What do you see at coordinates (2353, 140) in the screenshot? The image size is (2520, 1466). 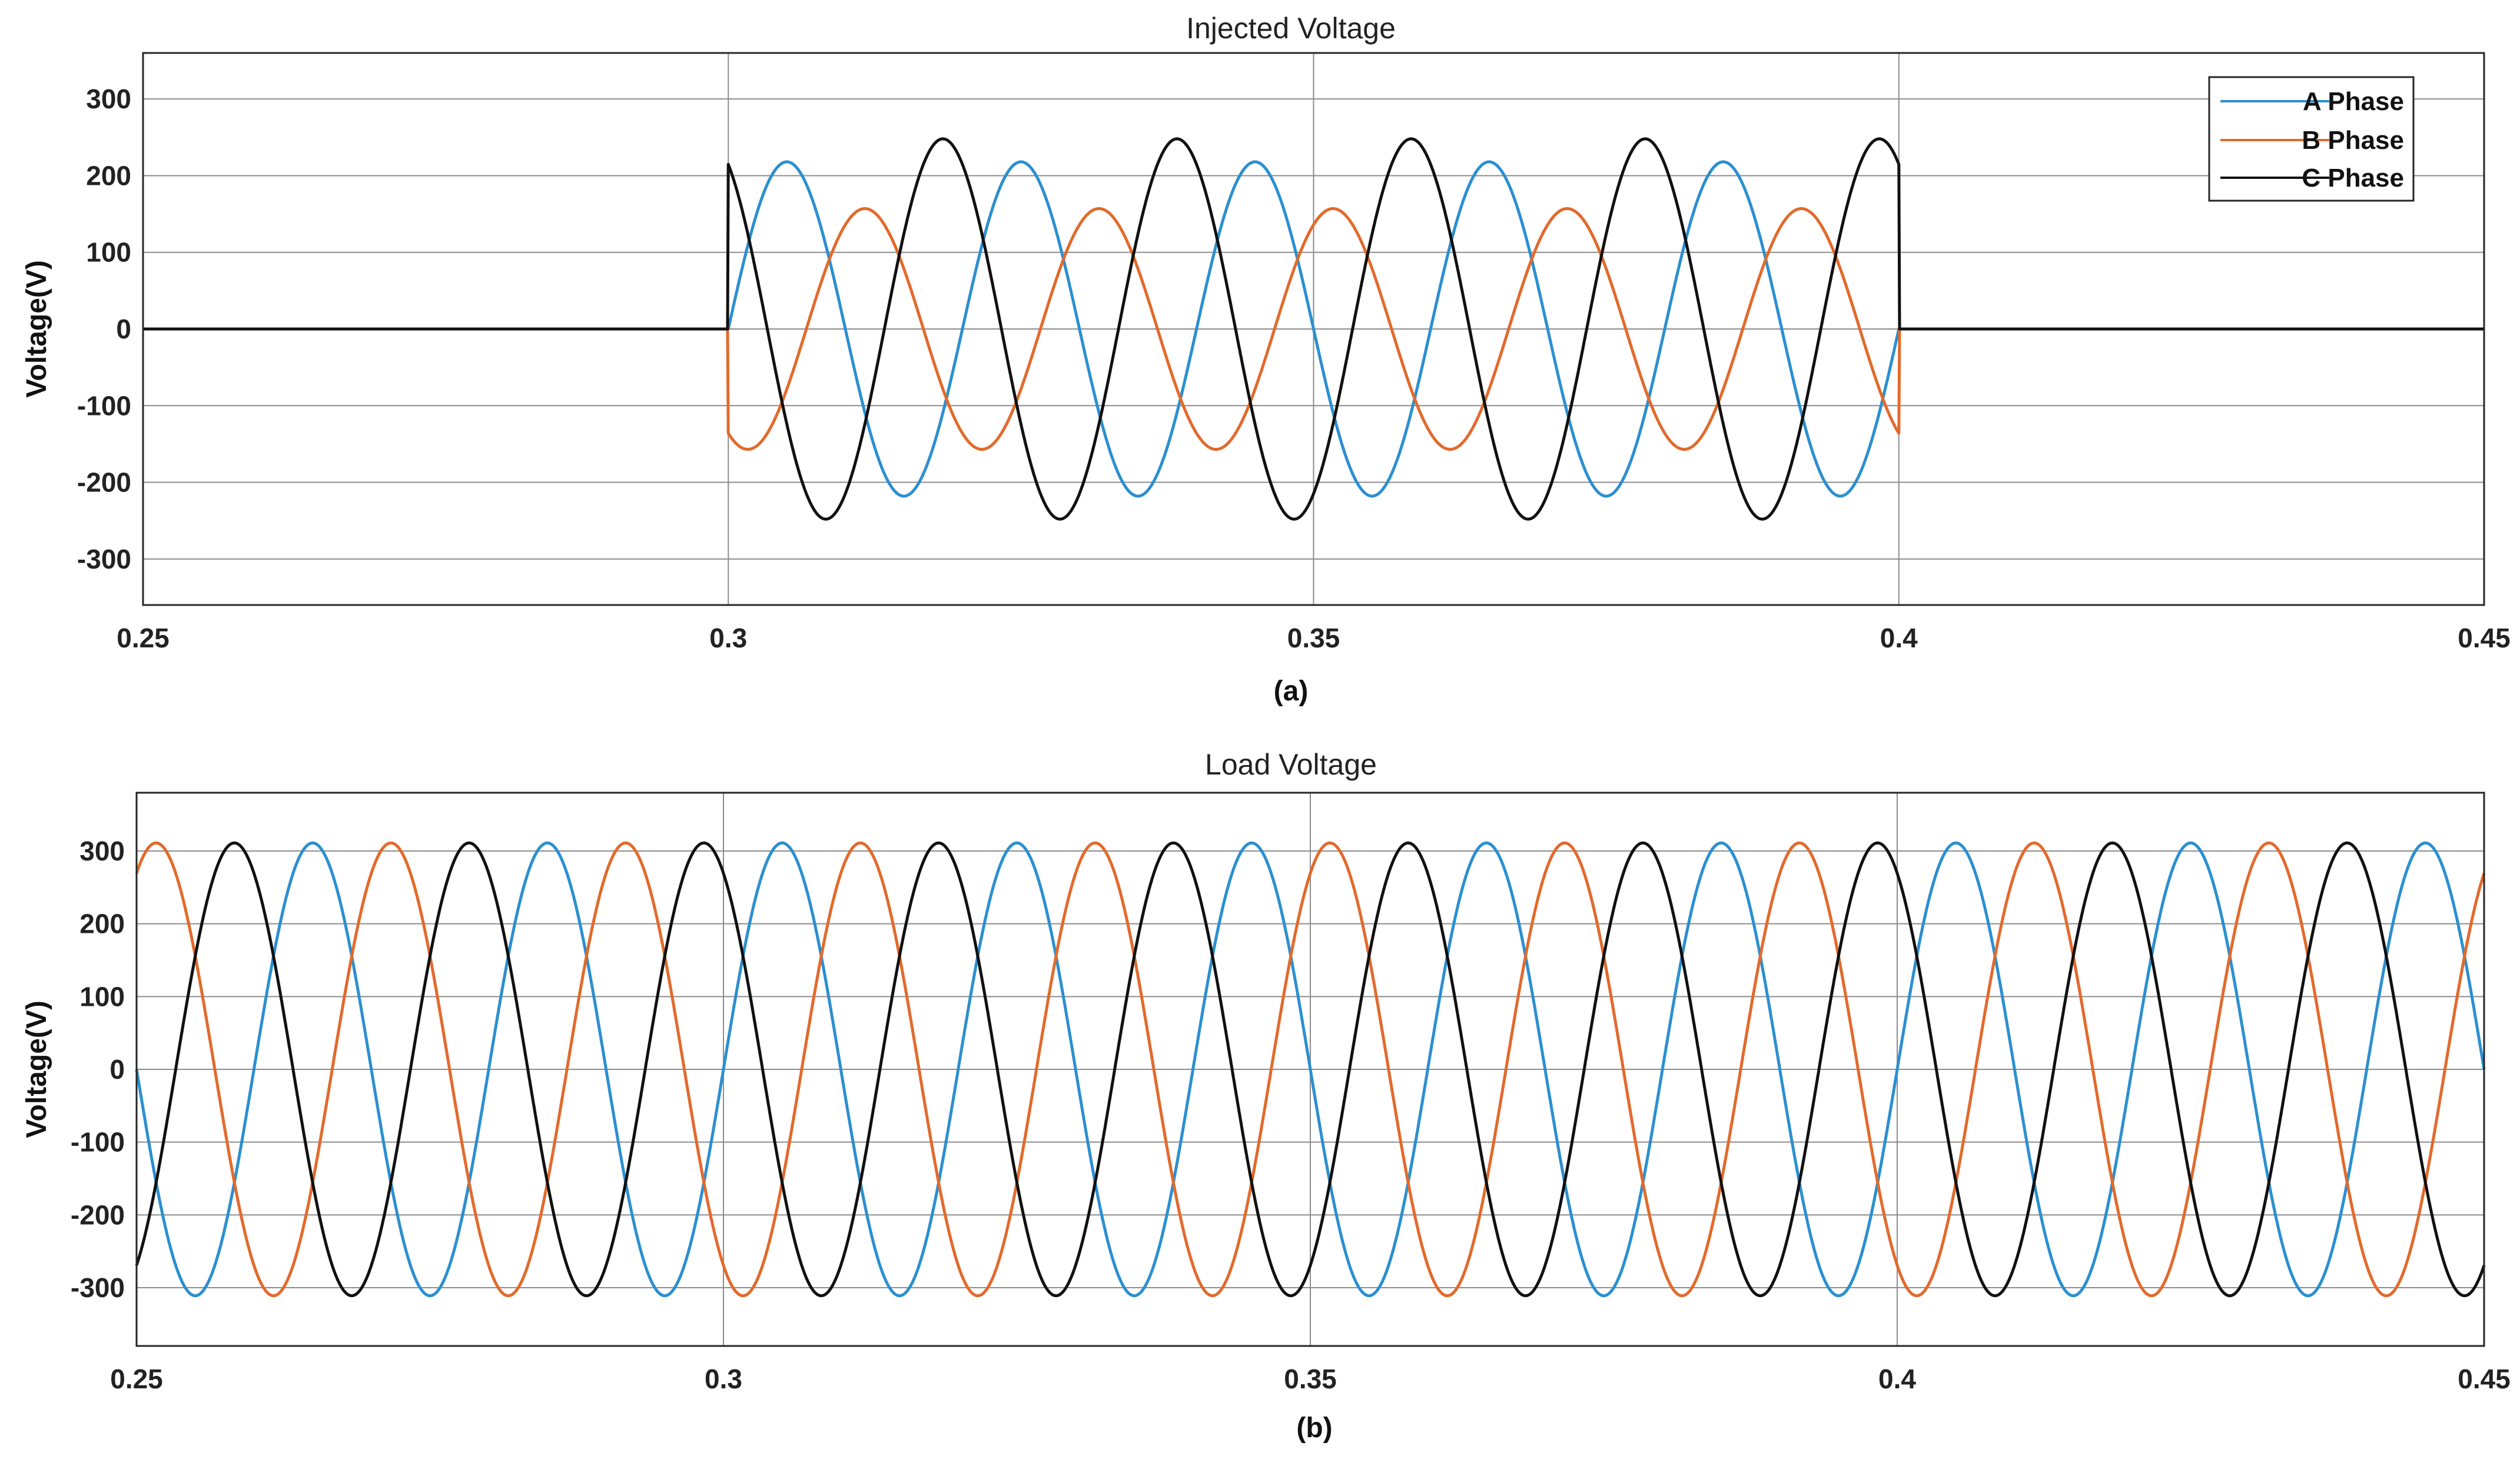 I see `legend-label-b-phase: B Phase` at bounding box center [2353, 140].